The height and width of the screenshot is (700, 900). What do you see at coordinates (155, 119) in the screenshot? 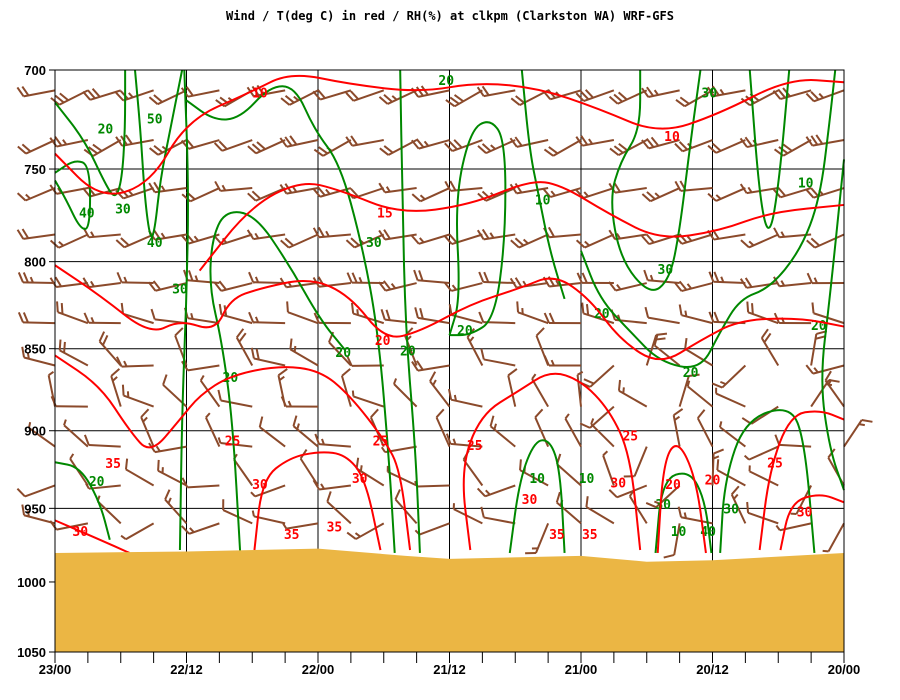
I see `rh-contour-label: 50` at bounding box center [155, 119].